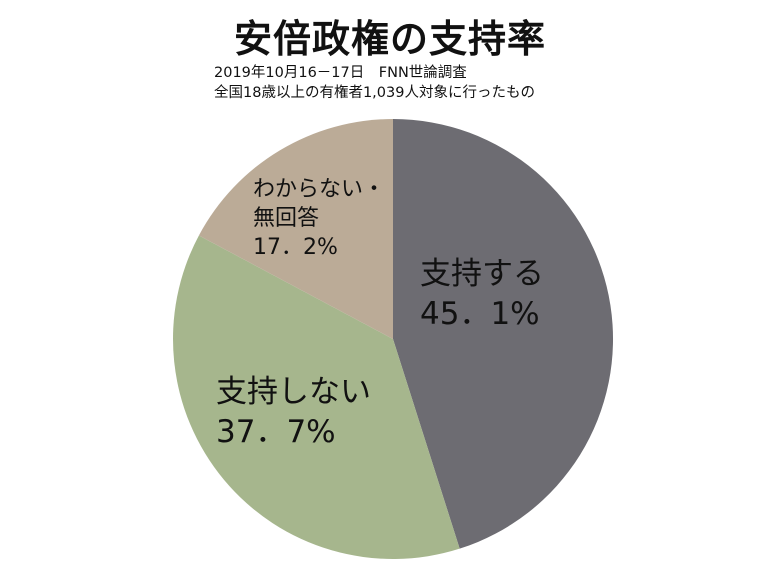 This screenshot has width=780, height=585. I want to click on pie-slice-3-category-label: 無回答, so click(286, 218).